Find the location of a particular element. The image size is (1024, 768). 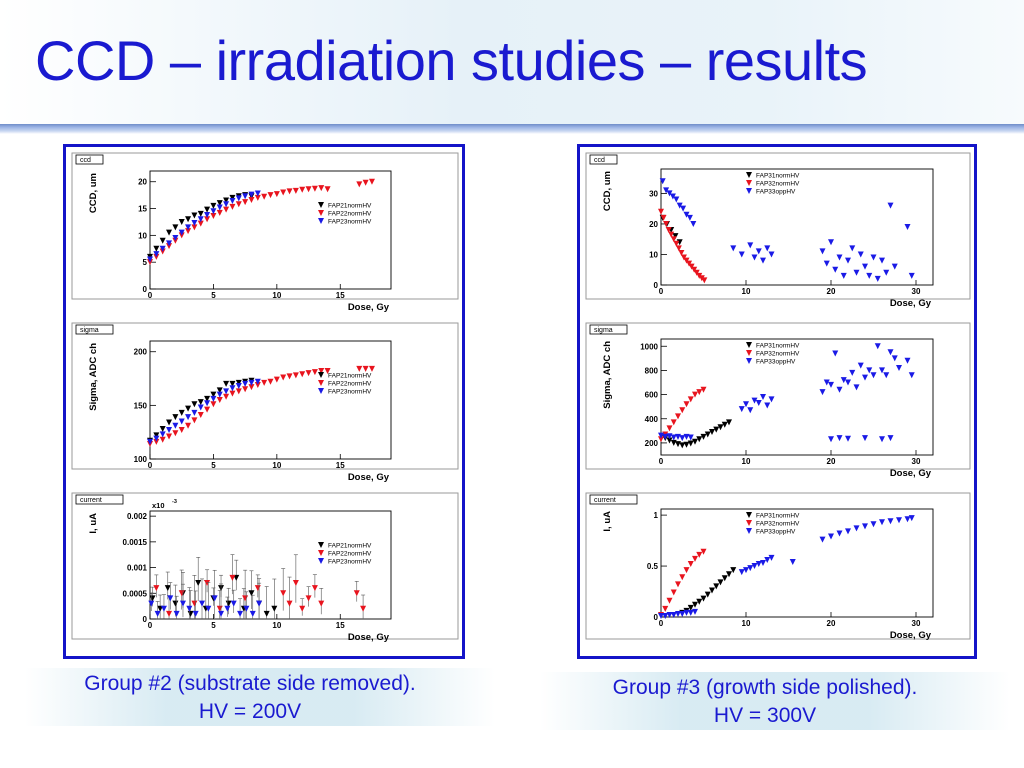

legend-label: FAP21normHV is located at coordinates (350, 206).